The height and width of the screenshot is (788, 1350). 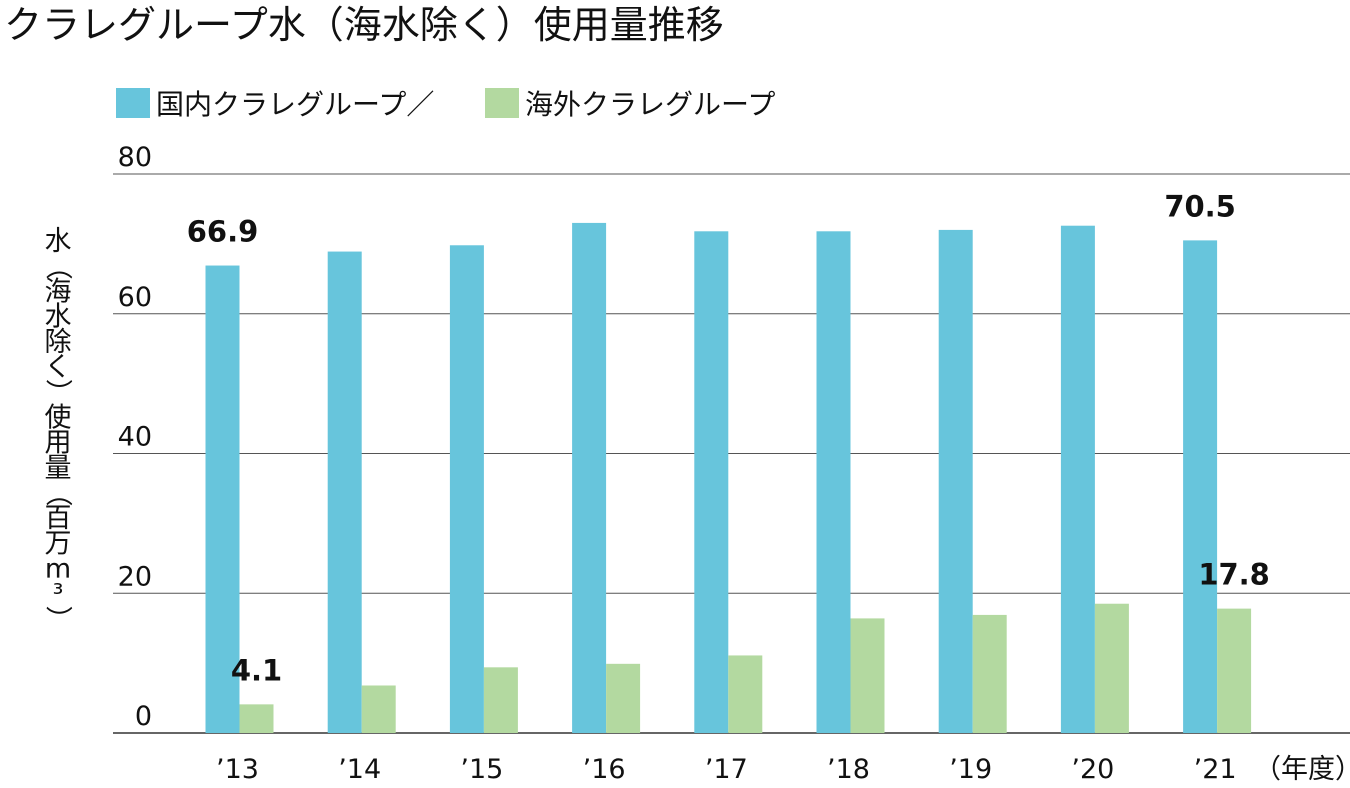 I want to click on x-tick-label: ’13, so click(x=237, y=769).